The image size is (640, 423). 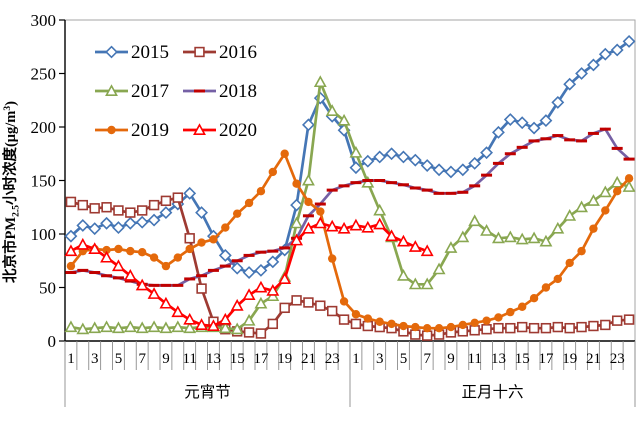 I want to click on y-tick-label: 0, so click(x=52, y=341).